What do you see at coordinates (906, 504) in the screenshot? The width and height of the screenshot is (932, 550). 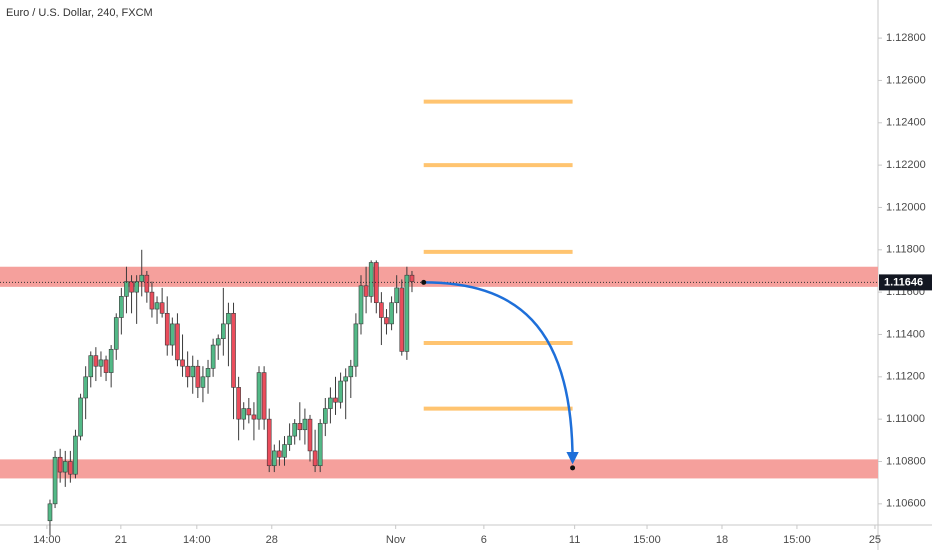 I see `y-tick-label: 1.10600` at bounding box center [906, 504].